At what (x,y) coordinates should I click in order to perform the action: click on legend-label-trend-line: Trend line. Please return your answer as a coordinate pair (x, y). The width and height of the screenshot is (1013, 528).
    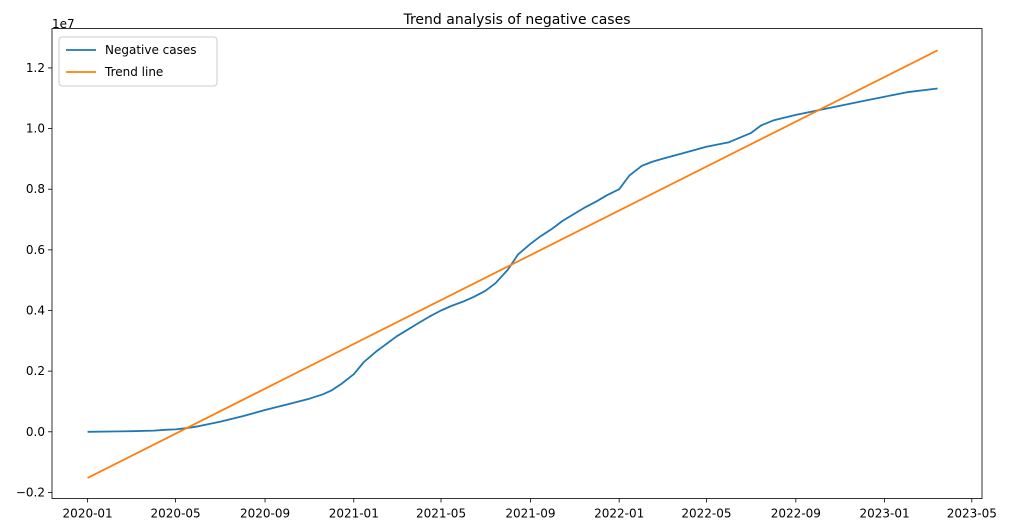
    Looking at the image, I should click on (133, 72).